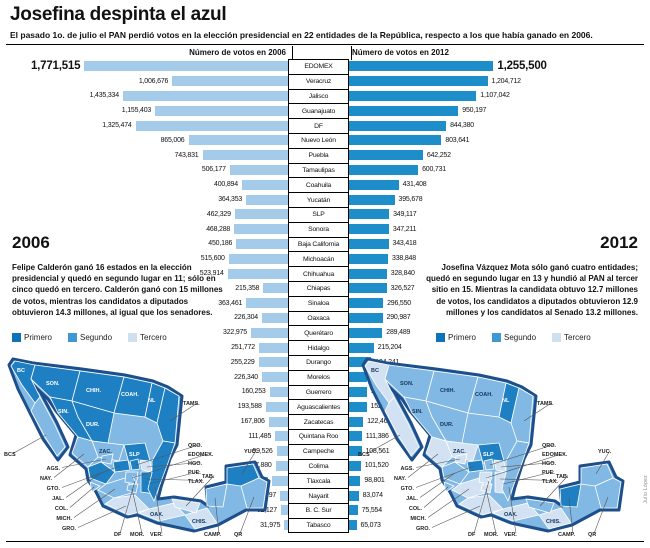  I want to click on value-2006: 450,186, so click(220, 244).